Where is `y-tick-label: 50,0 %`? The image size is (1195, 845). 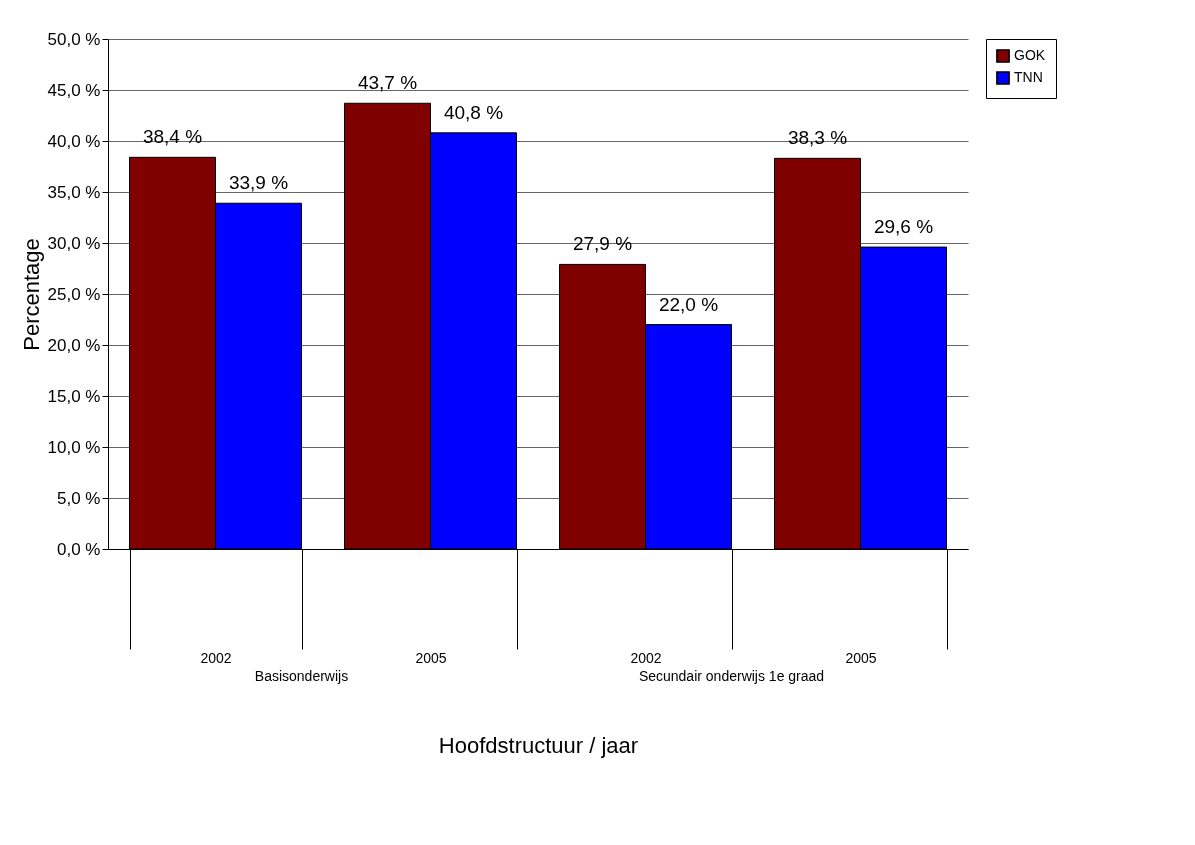
y-tick-label: 50,0 % is located at coordinates (74, 39).